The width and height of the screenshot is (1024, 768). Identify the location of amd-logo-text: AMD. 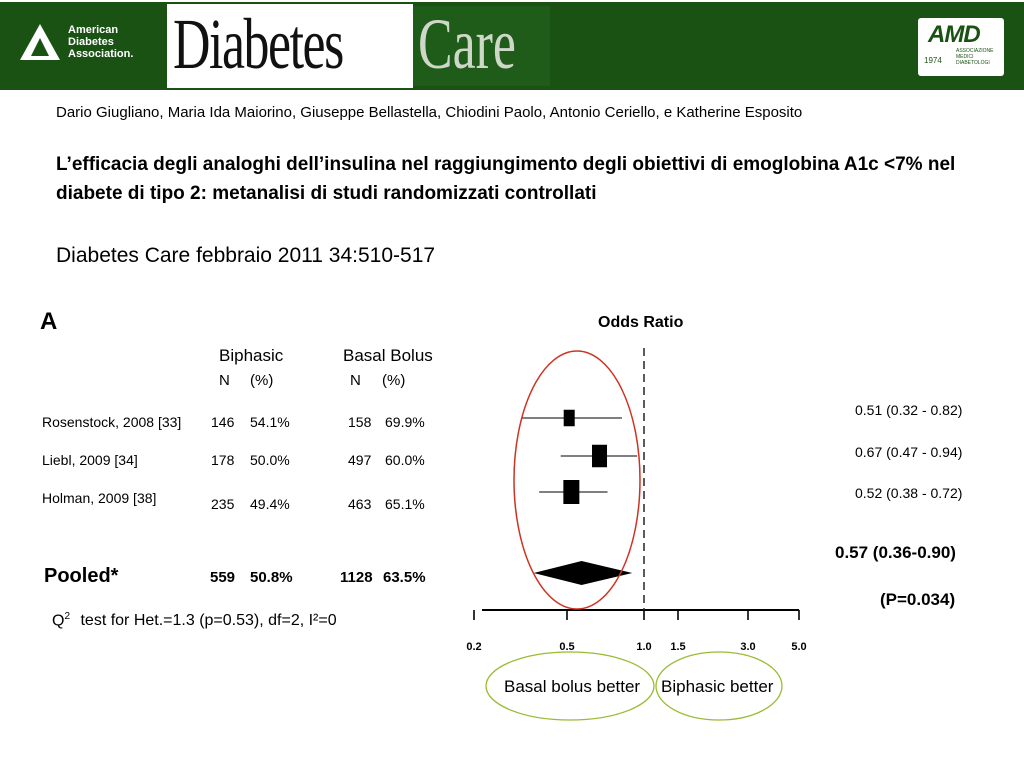
(954, 34).